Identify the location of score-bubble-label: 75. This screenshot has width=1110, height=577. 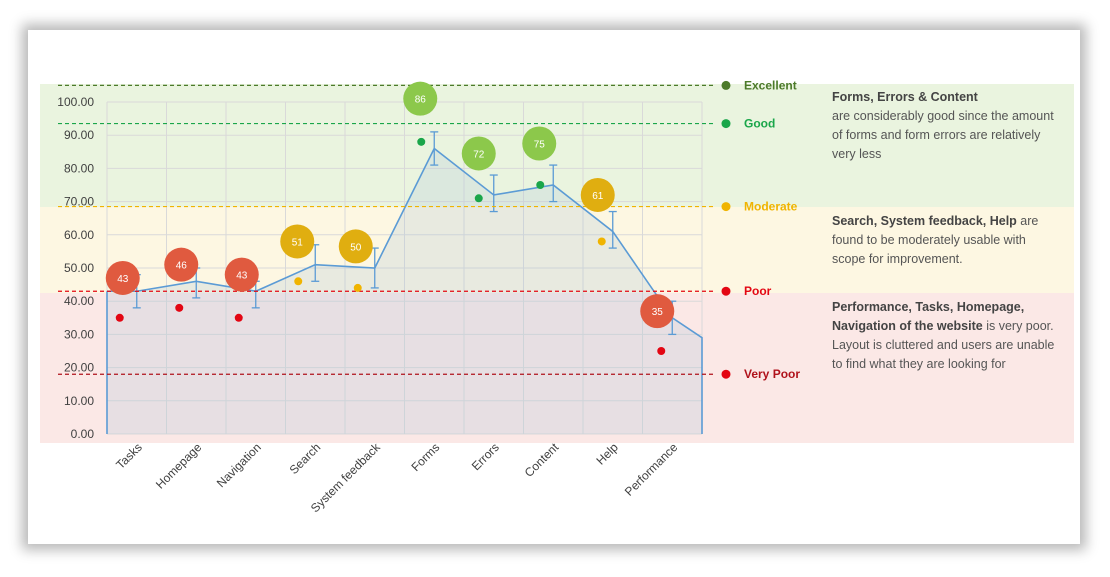
(540, 145).